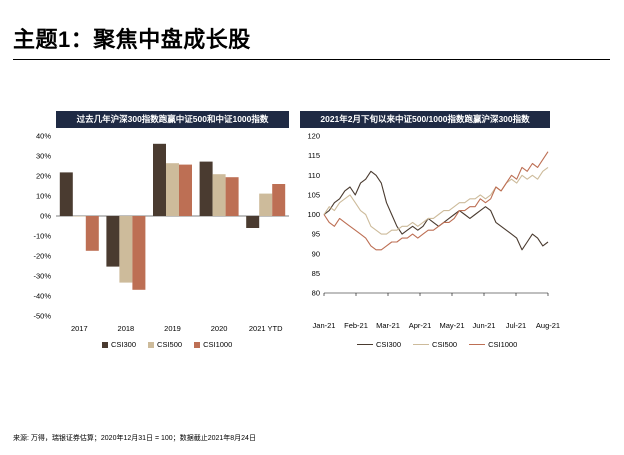  What do you see at coordinates (132, 39) in the screenshot?
I see `page-title: 主题1：聚焦中盘成长股` at bounding box center [132, 39].